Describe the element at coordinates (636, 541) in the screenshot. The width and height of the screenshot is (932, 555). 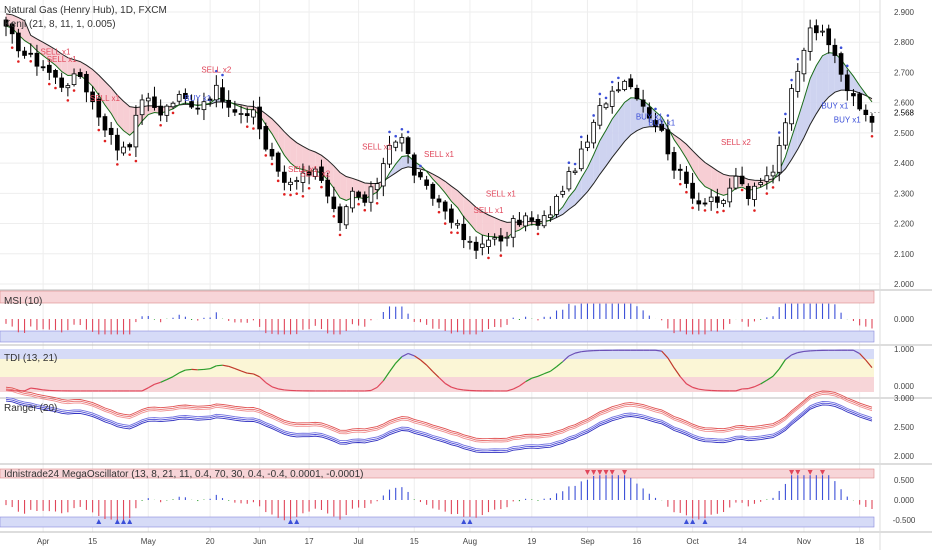
I see `date-tick-label: 16` at that location.